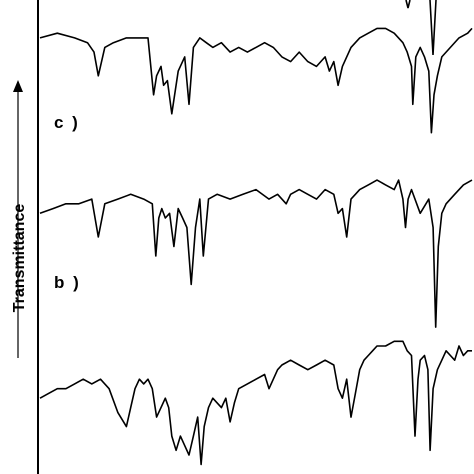  Describe the element at coordinates (67, 282) in the screenshot. I see `panel-label-b: b )` at that location.